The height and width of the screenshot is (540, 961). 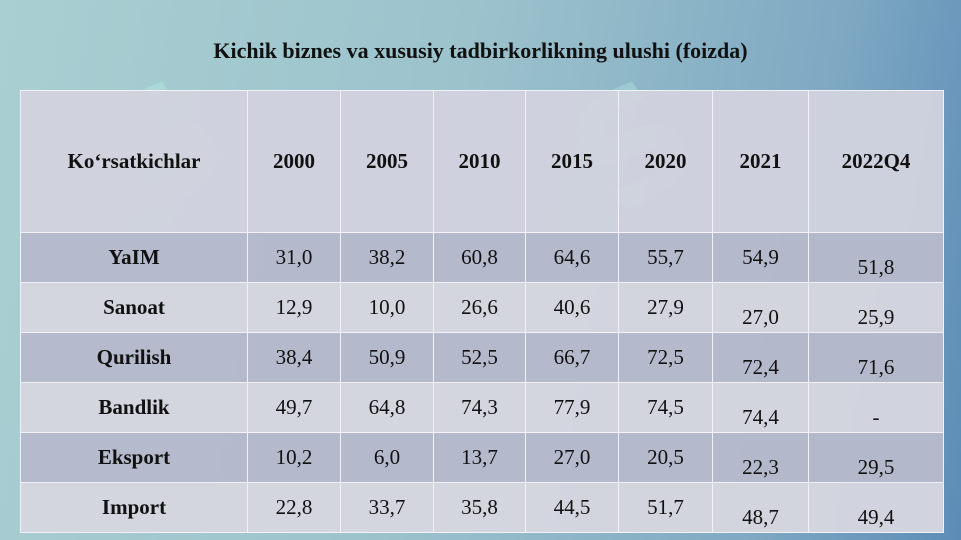 I want to click on cell: 29,5, so click(x=876, y=457).